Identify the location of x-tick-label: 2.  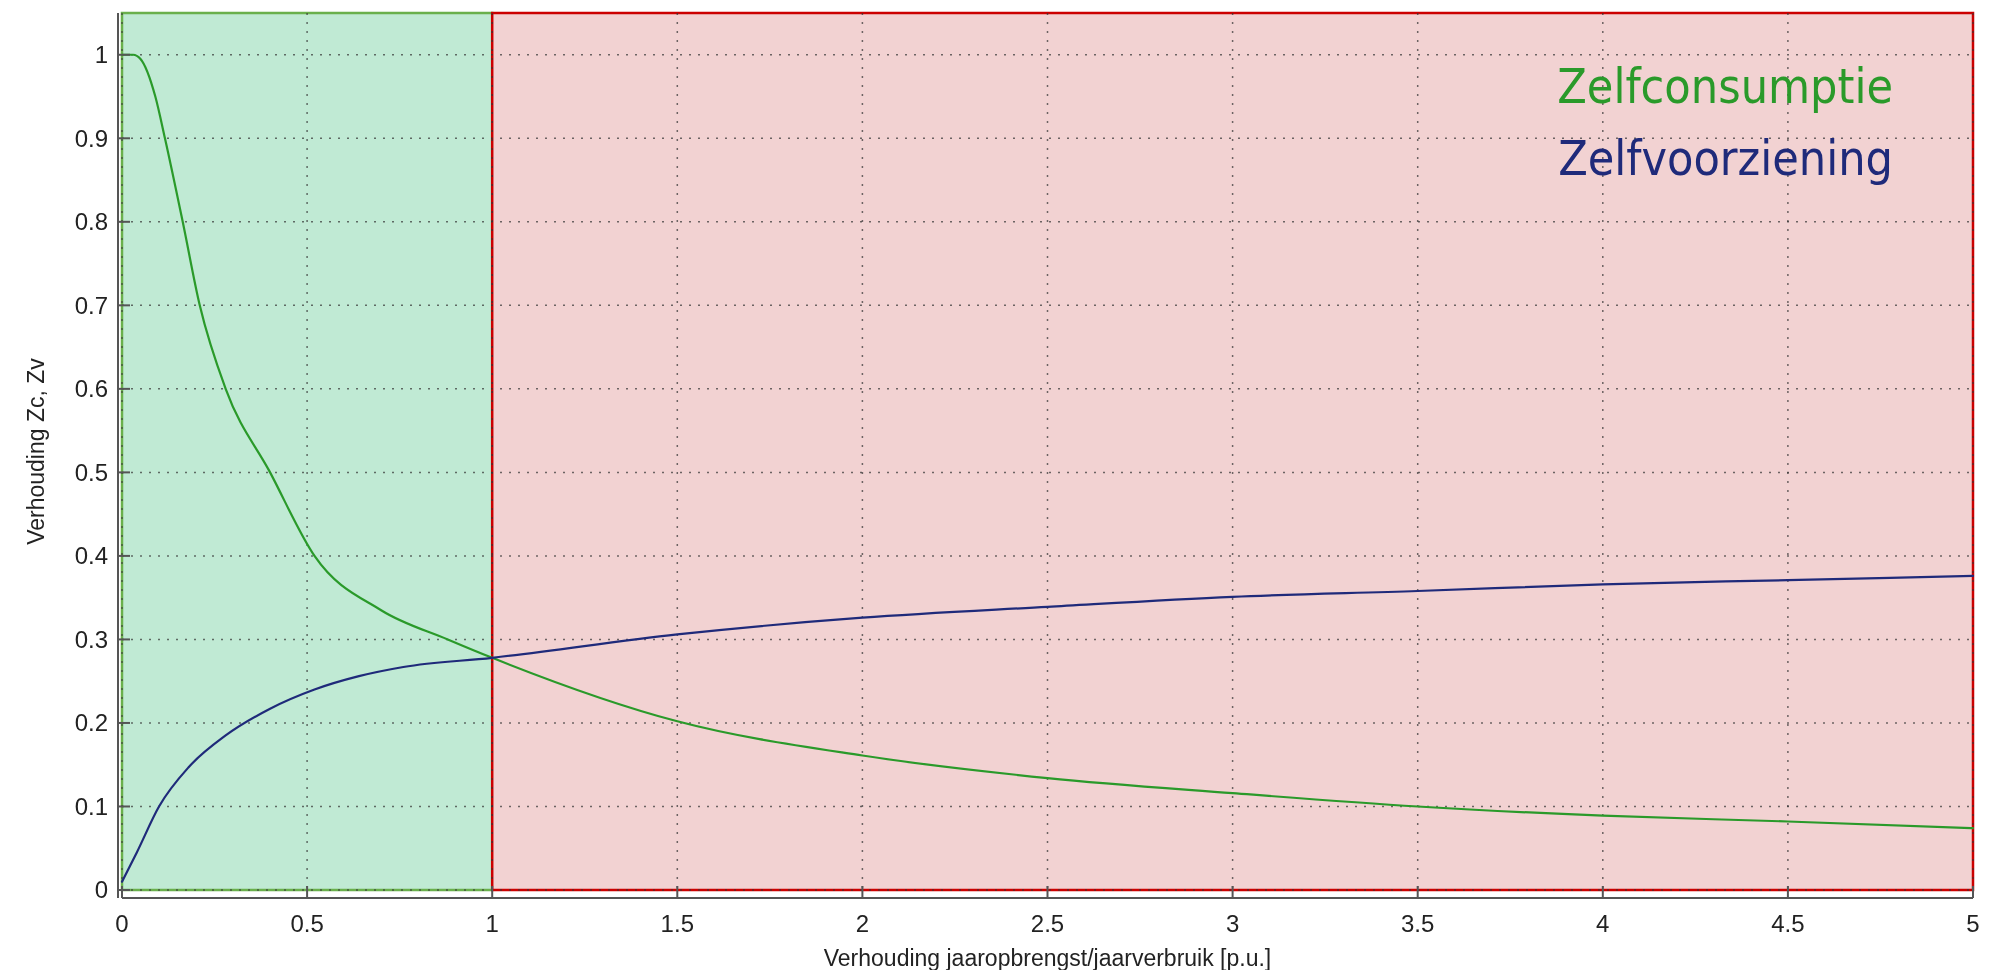
(862, 923).